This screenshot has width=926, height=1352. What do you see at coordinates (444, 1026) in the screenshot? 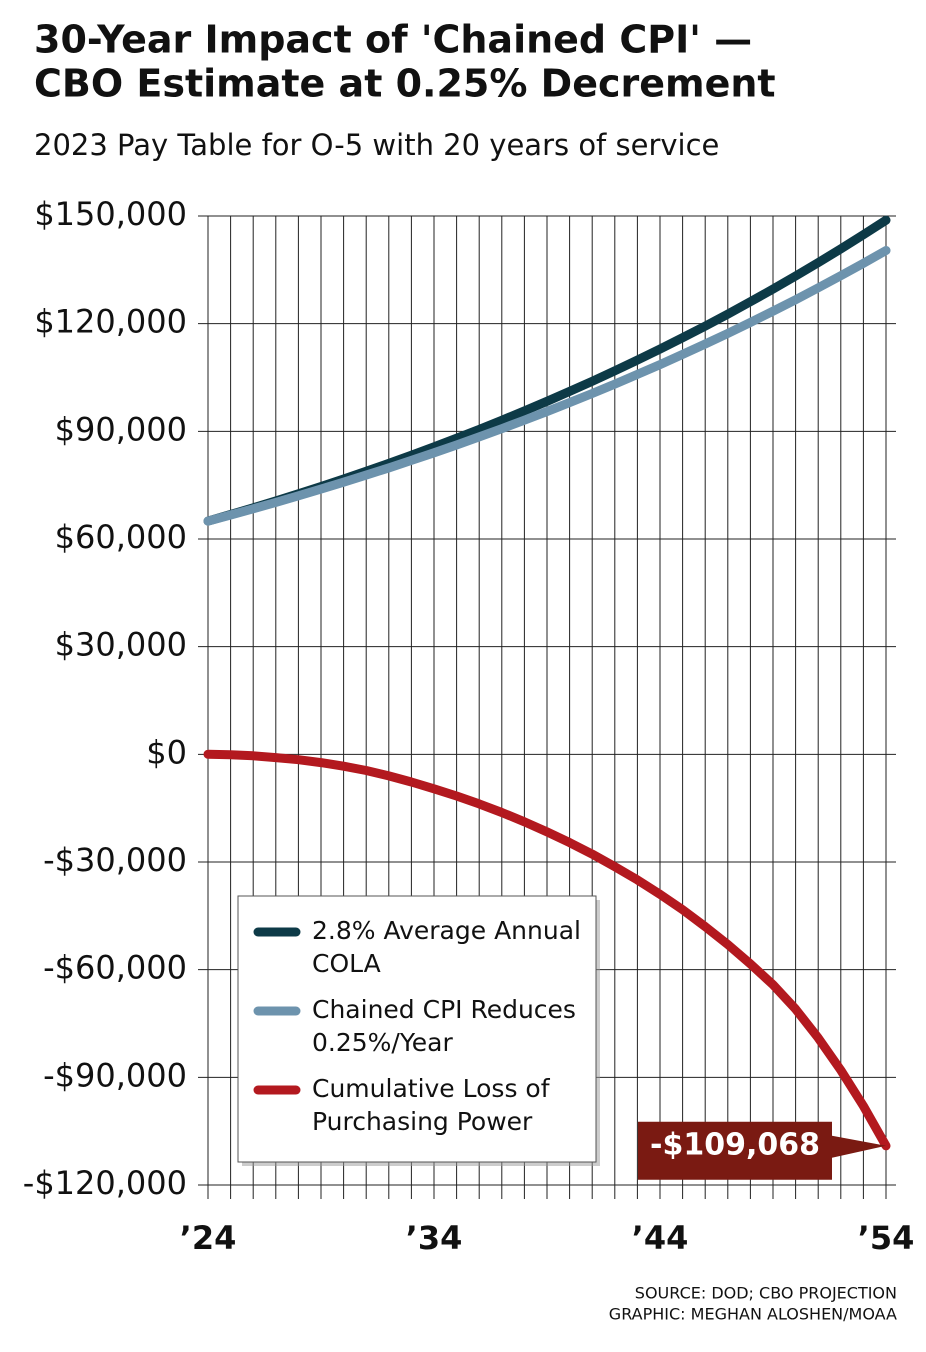
I see `legend-label: Chained CPI Reduces 0.25%/Year` at bounding box center [444, 1026].